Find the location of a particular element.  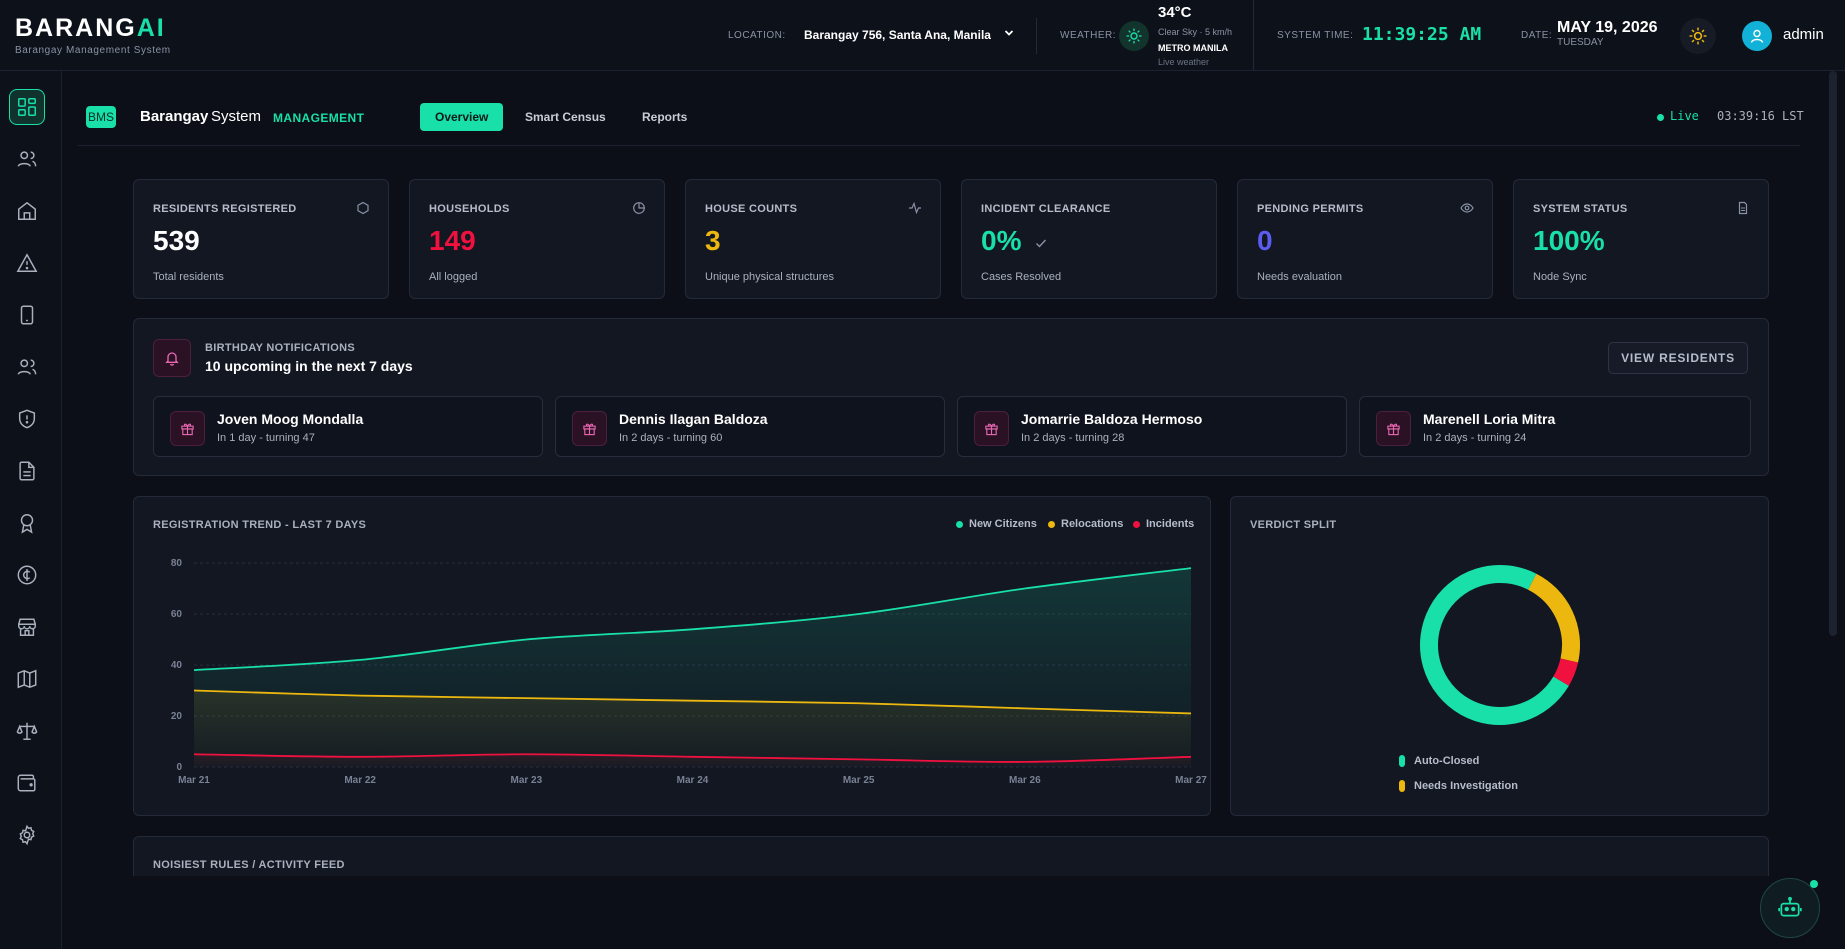

alert-triangle-icon is located at coordinates (27, 262).